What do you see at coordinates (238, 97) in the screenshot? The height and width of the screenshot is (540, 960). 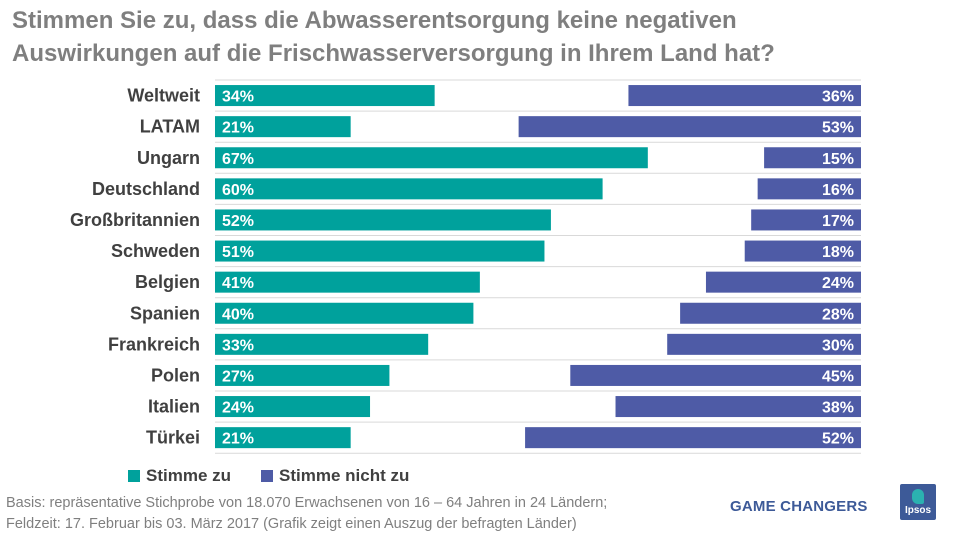 I see `data-label-agree: 34%` at bounding box center [238, 97].